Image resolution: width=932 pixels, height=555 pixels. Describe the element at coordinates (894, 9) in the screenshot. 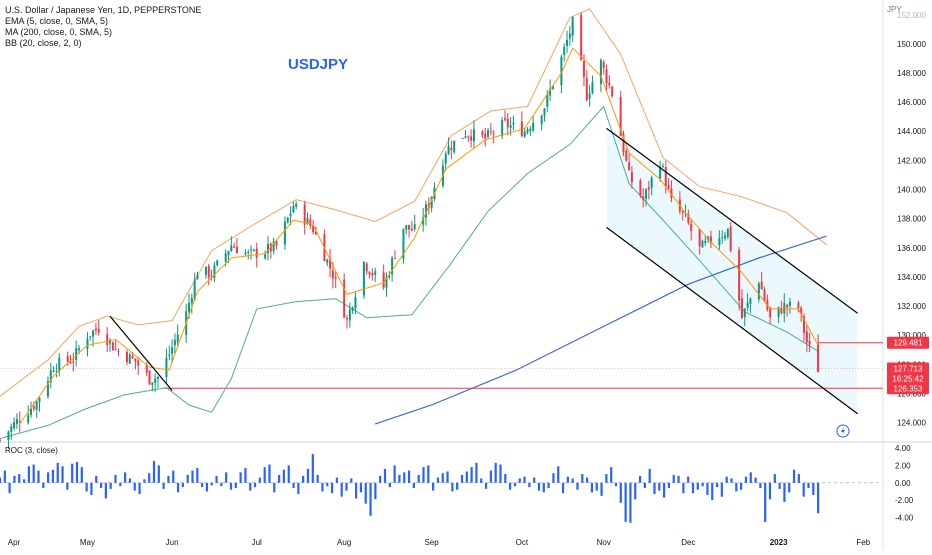

I see `y-axis-unit: JPY` at that location.